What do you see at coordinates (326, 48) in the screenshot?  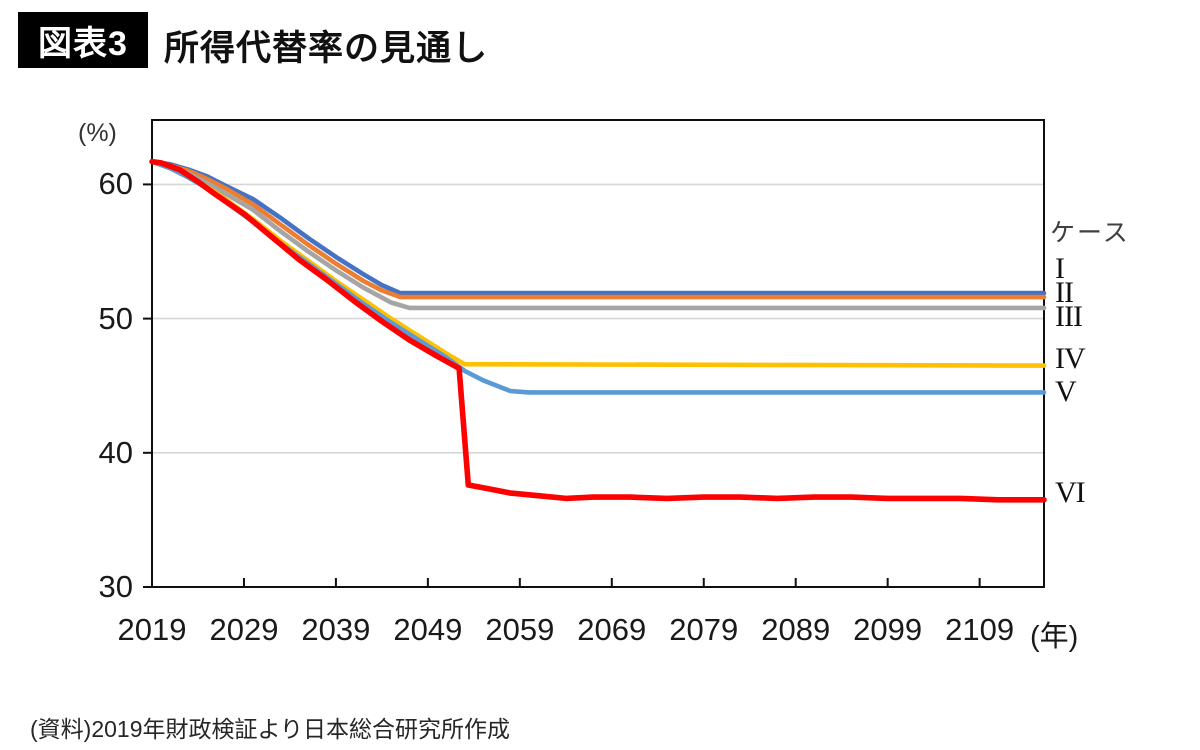 I see `figure-title: 所得代替率の見通し` at bounding box center [326, 48].